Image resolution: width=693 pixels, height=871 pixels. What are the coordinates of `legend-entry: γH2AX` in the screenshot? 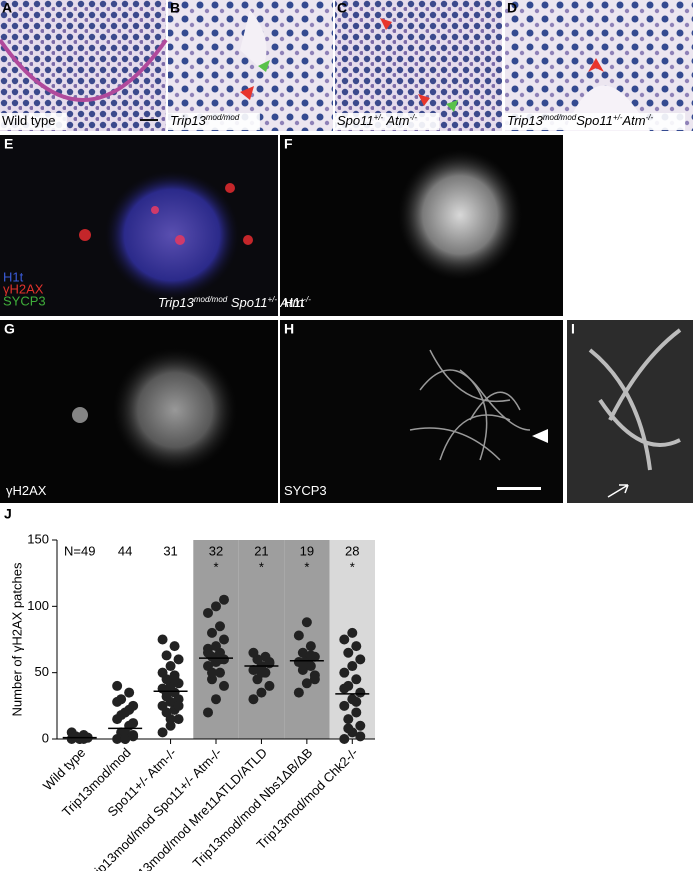 It's located at (23, 288).